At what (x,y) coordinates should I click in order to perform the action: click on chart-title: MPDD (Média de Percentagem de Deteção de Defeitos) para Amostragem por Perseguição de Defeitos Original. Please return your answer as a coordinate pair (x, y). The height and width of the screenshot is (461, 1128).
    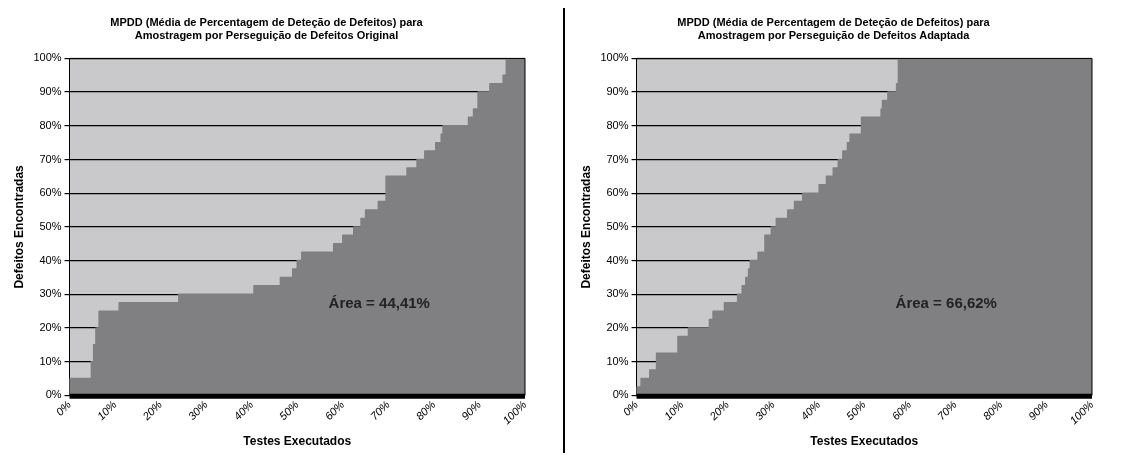
    Looking at the image, I should click on (267, 28).